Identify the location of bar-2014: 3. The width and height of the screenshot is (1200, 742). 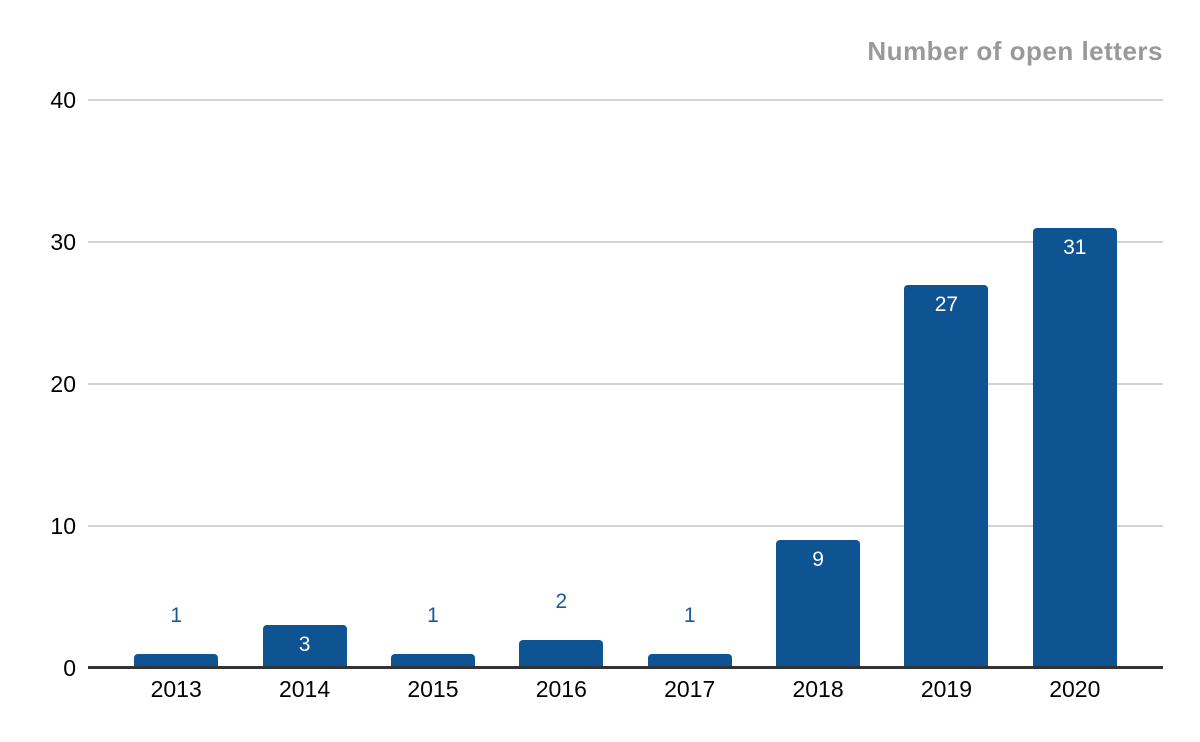
(304, 646).